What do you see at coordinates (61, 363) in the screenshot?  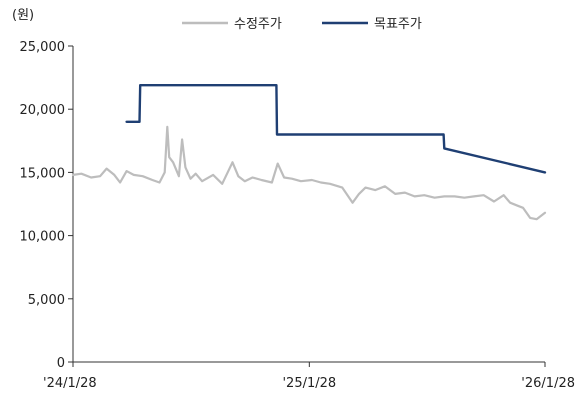 I see `y-tick-label: 0` at bounding box center [61, 363].